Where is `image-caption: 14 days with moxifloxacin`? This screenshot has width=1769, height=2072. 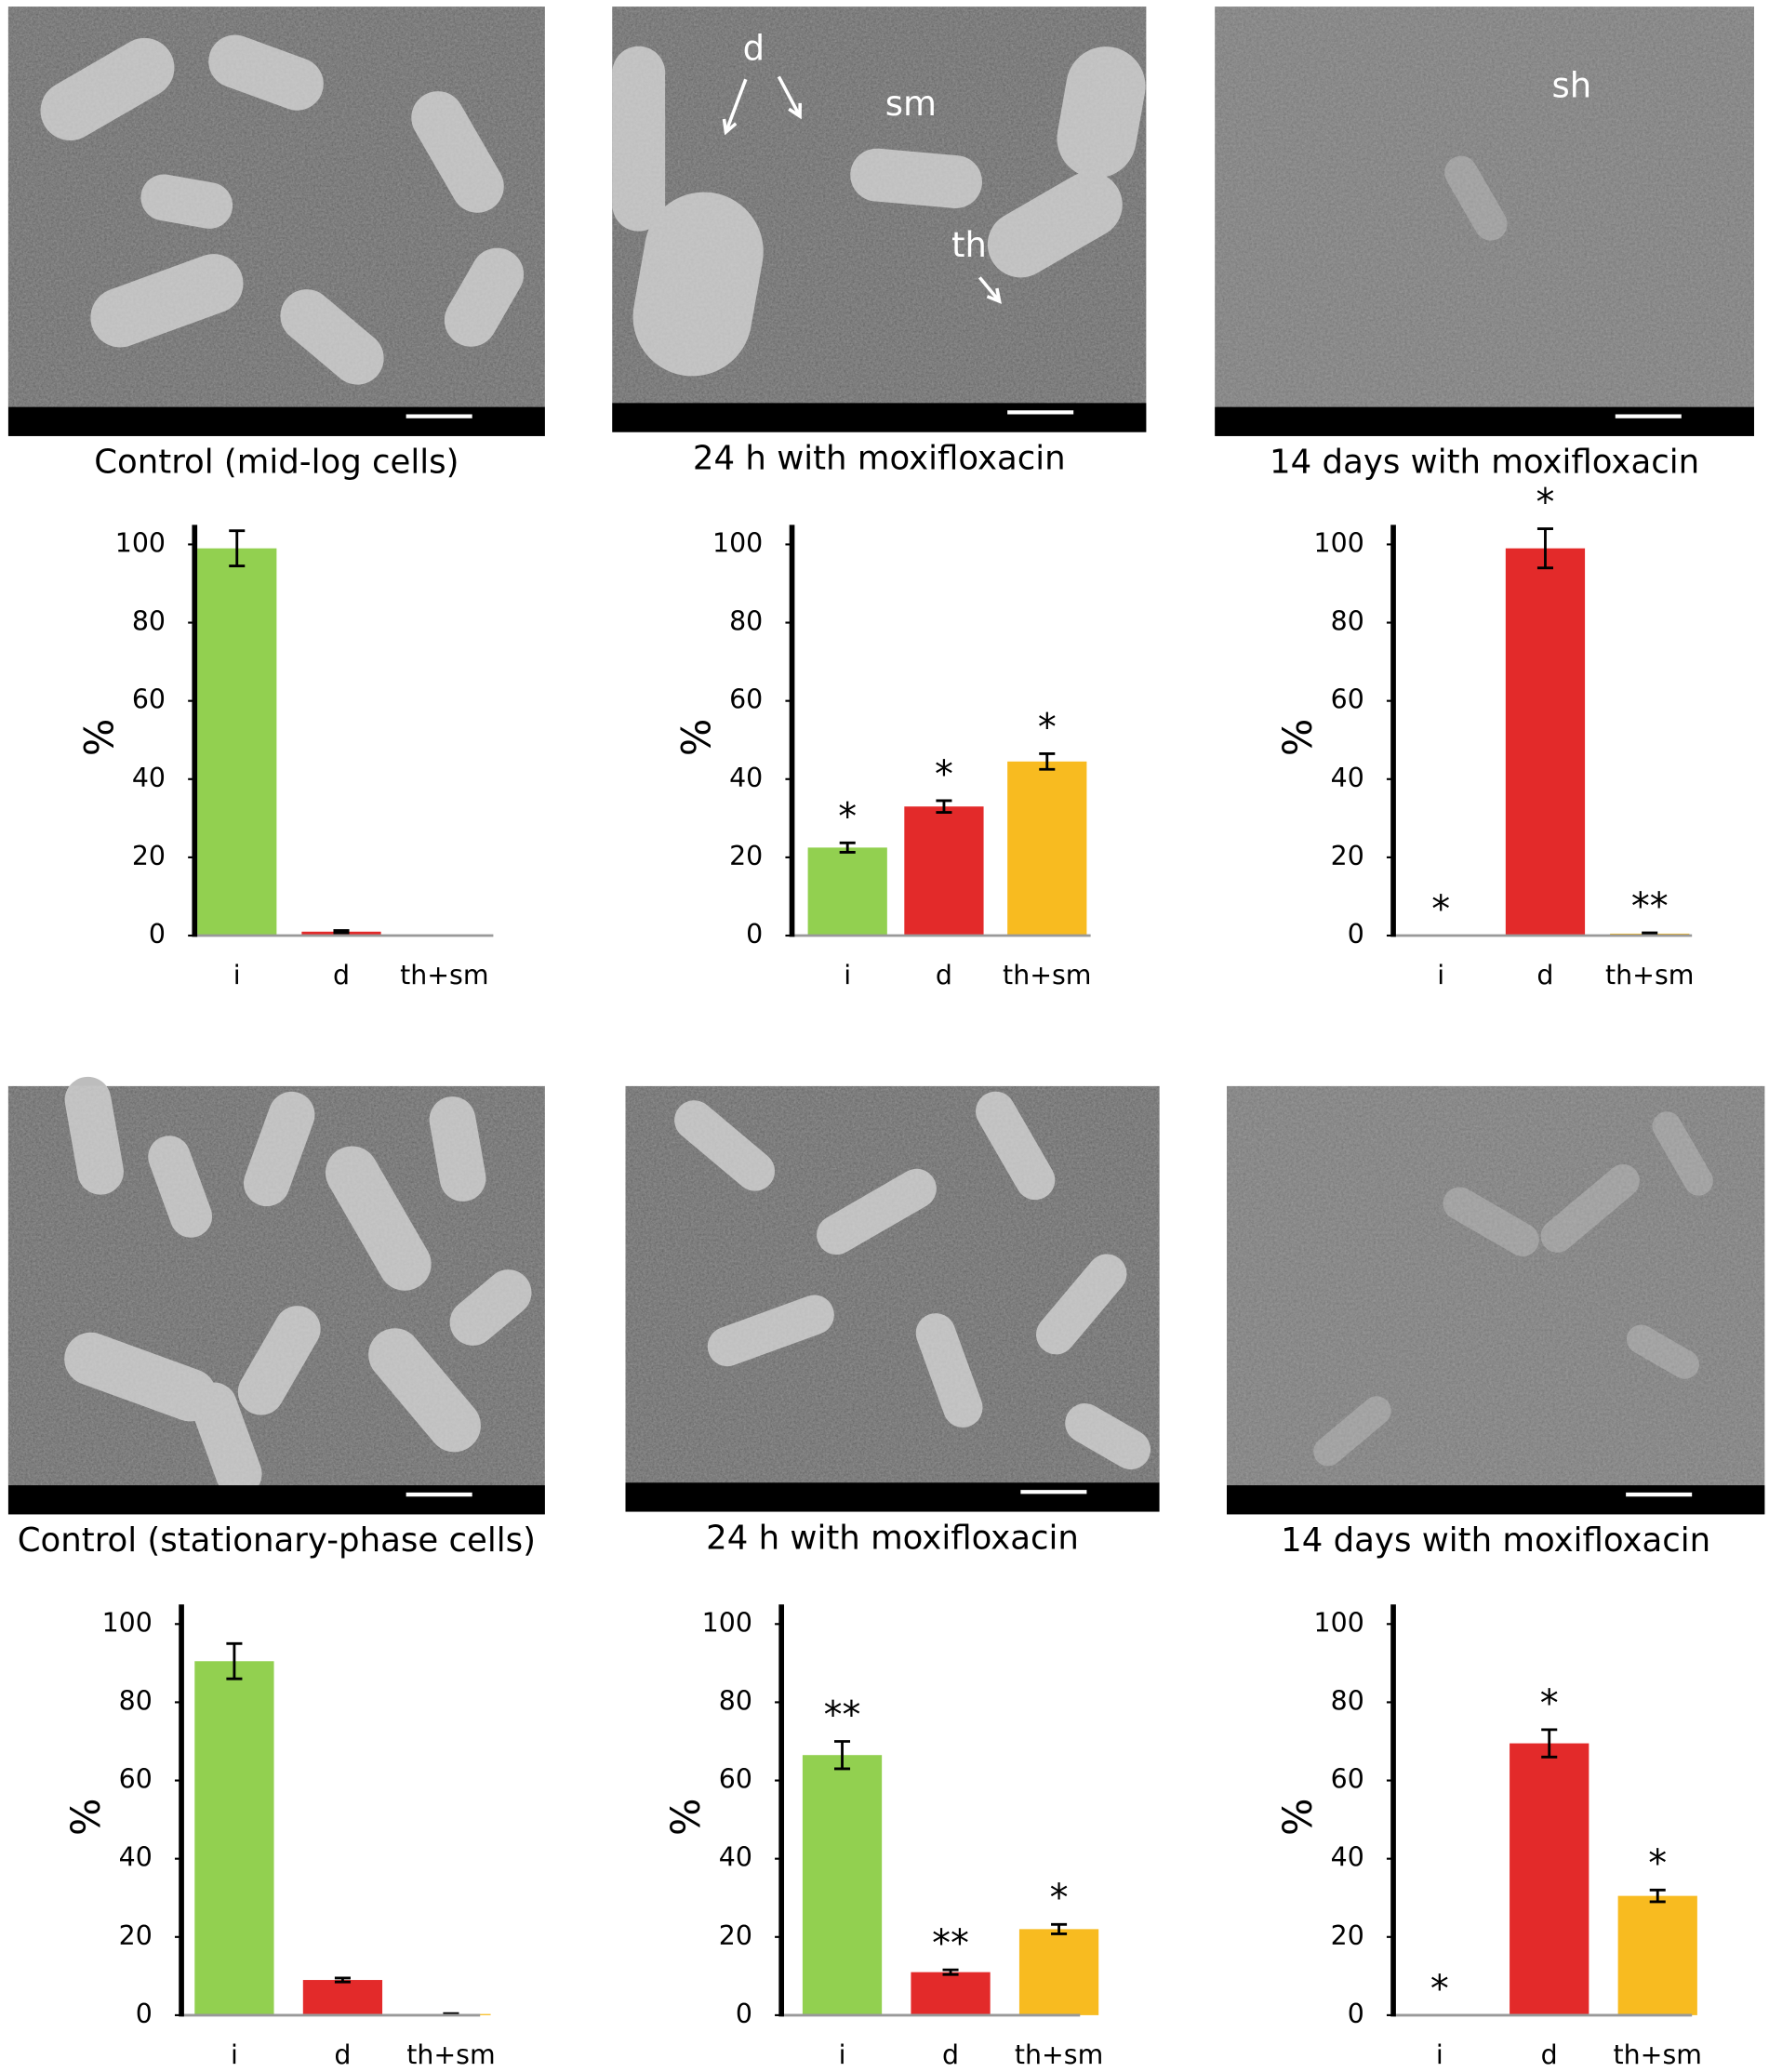
image-caption: 14 days with moxifloxacin is located at coordinates (1495, 1540).